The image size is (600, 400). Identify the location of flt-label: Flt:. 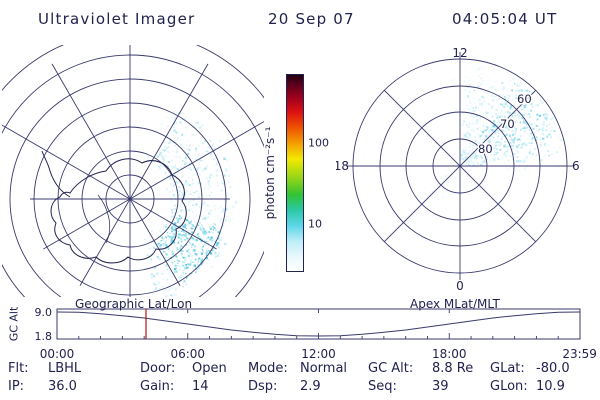
(18, 368).